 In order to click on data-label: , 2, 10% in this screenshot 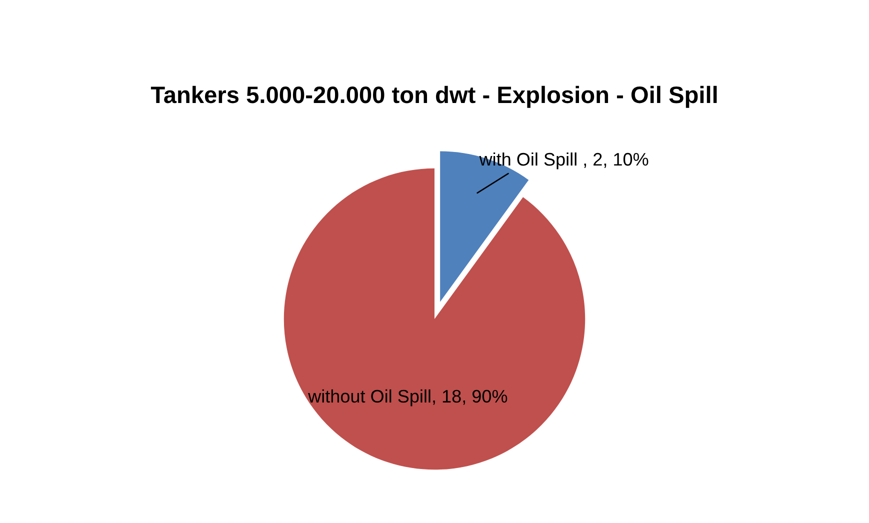, I will do `click(616, 160)`.